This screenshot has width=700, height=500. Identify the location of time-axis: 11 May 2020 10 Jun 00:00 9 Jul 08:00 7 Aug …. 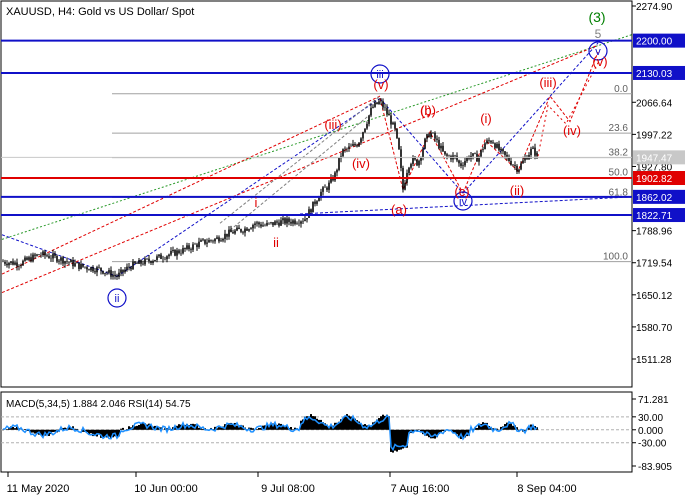
(292, 483).